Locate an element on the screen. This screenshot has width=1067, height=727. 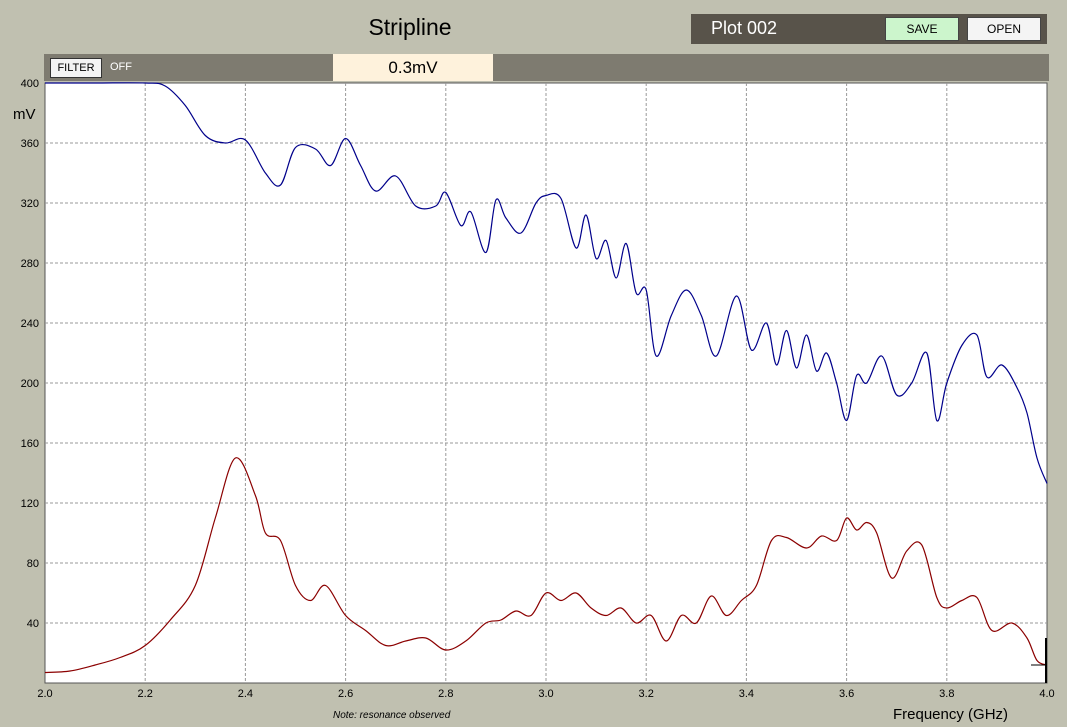
y-tick-label: 40 is located at coordinates (33, 624).